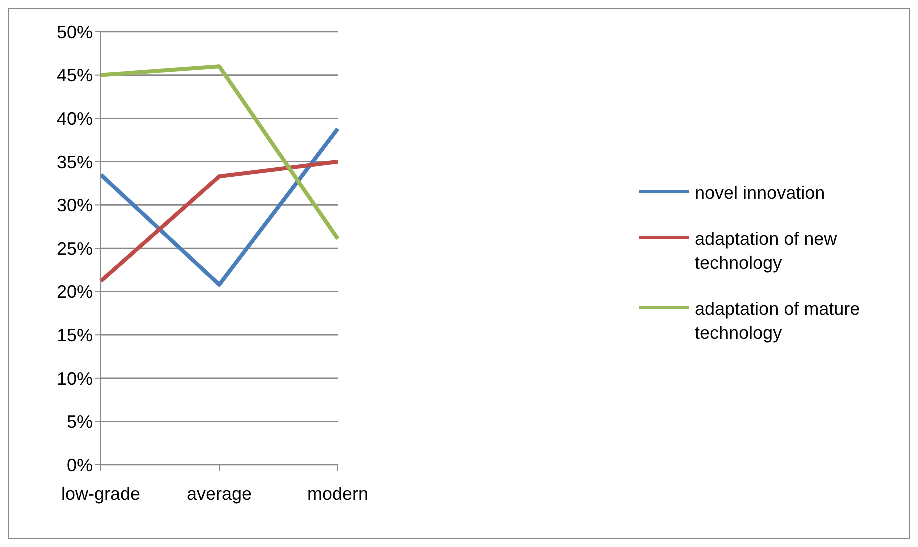  I want to click on x-tick-label: average, so click(219, 494).